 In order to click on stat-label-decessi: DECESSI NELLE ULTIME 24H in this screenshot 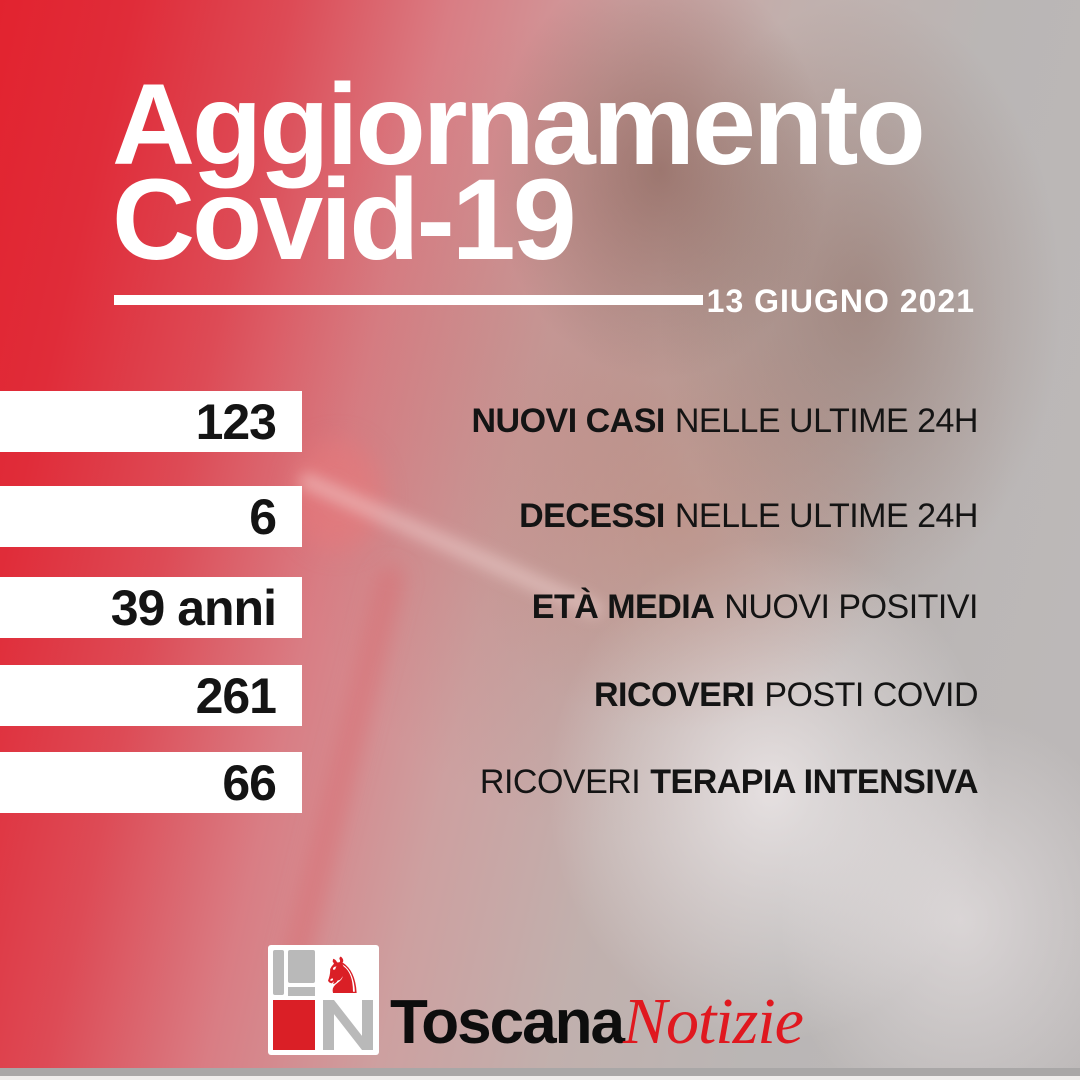, I will do `click(748, 516)`.